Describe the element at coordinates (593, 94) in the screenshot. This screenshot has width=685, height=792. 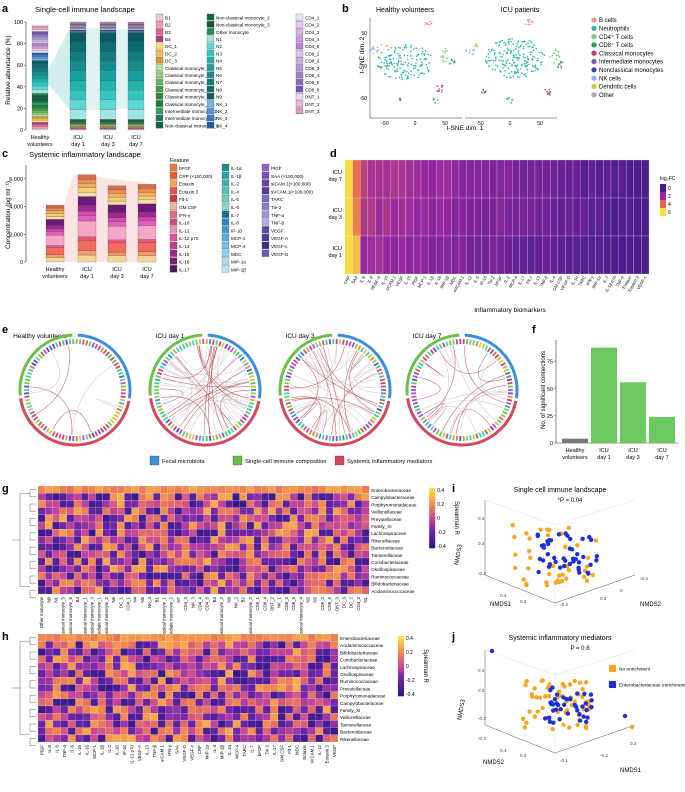
I see `legend-dot` at that location.